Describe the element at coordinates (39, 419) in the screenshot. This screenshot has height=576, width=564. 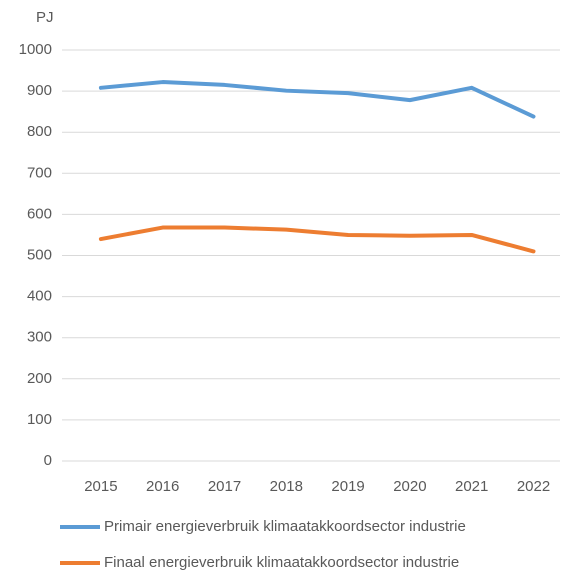
I see `y-tick-label: 100` at that location.